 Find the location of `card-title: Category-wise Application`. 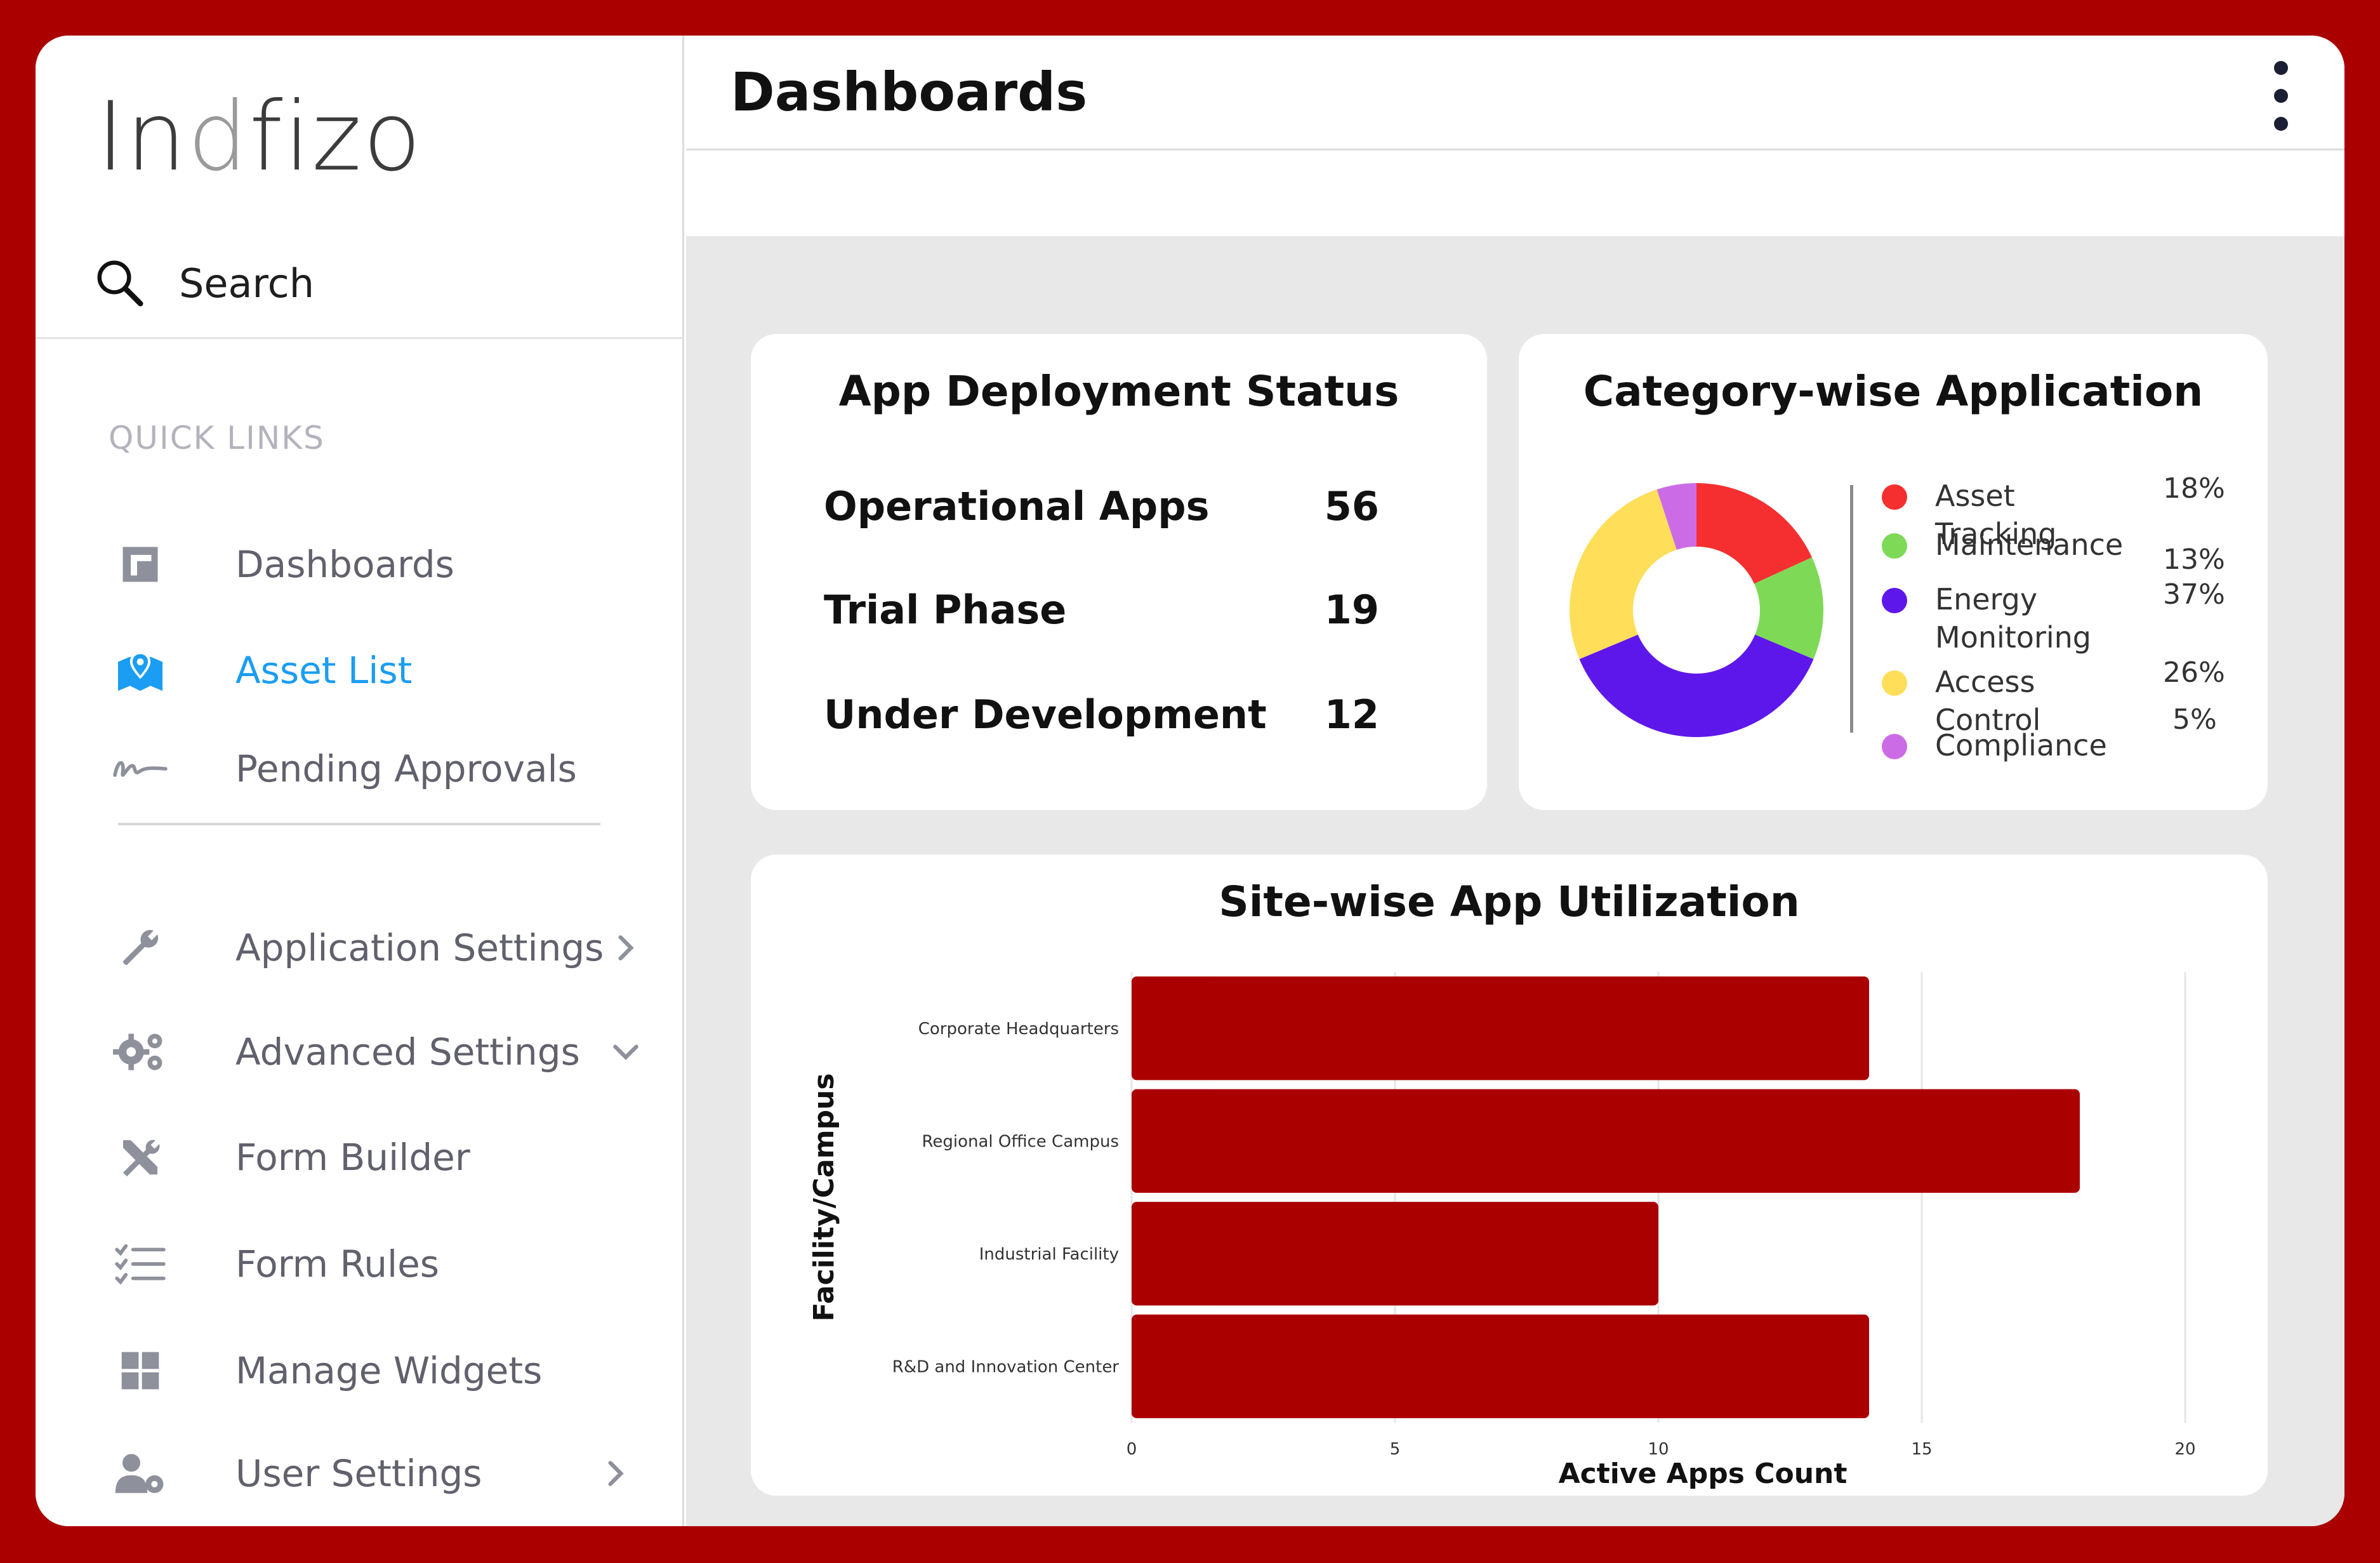

card-title: Category-wise Application is located at coordinates (1893, 391).